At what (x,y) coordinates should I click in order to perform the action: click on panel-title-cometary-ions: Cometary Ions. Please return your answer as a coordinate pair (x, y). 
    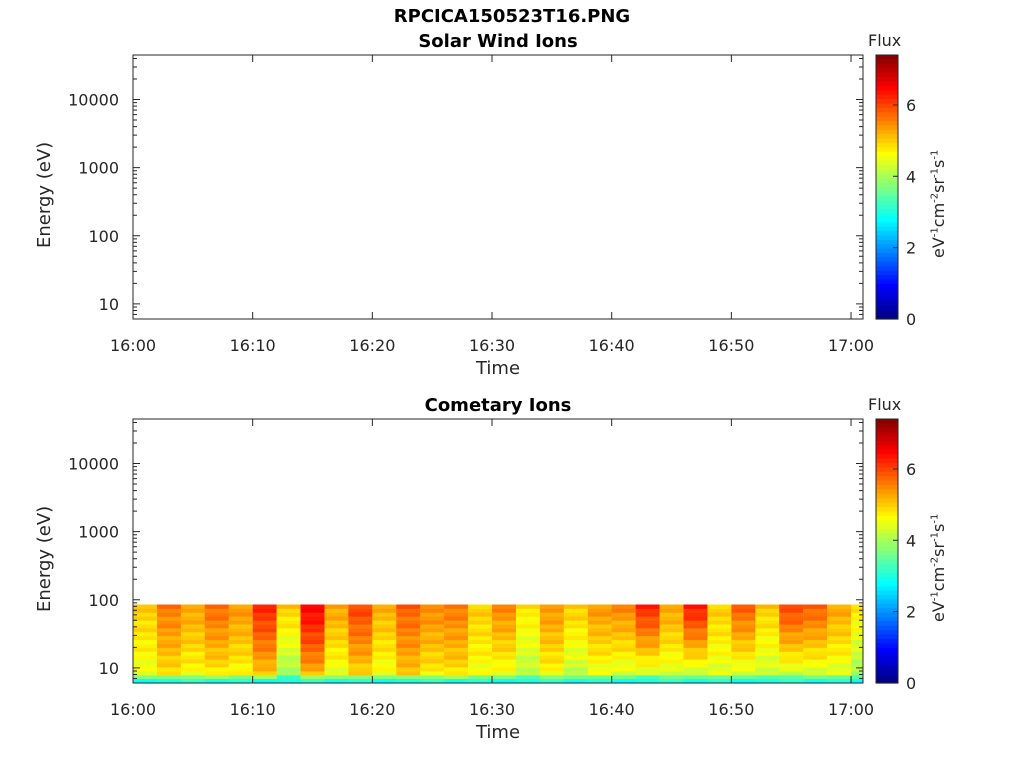
    Looking at the image, I should click on (498, 405).